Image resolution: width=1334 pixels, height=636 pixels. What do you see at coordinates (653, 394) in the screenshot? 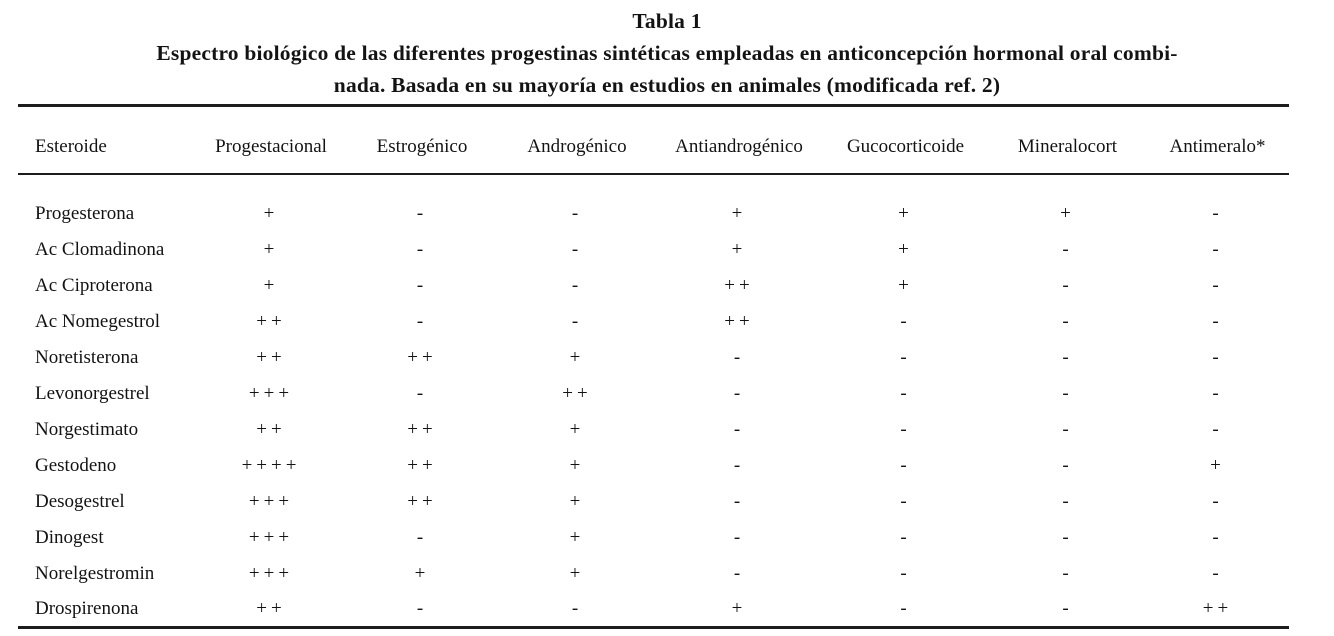
I see `table-row: Levonorgestrel +++ - ++ - - - -` at bounding box center [653, 394].